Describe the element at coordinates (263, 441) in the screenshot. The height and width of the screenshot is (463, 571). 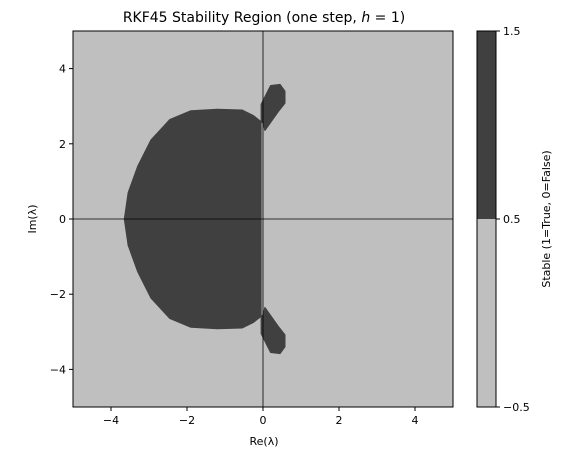
I see `x-axis-label: Re(λ)` at that location.